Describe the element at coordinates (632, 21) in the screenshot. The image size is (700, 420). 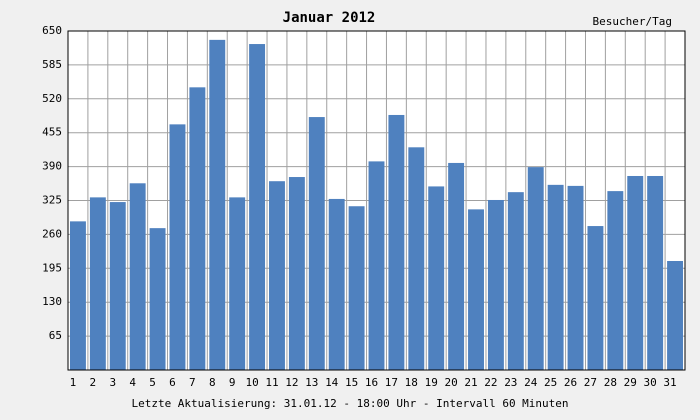
I see `y-axis-label: Besucher/Tag` at that location.